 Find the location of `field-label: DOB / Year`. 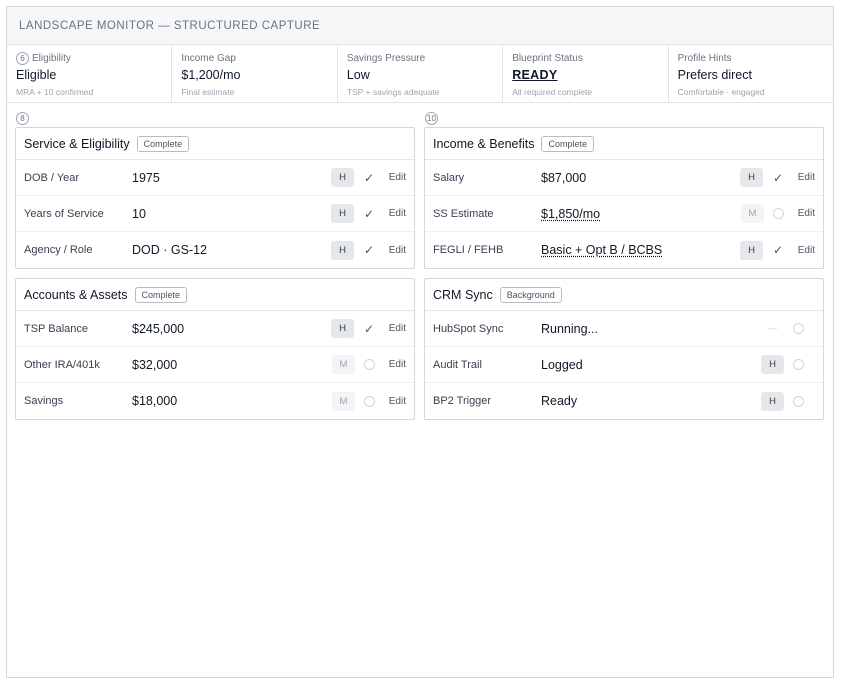

field-label: DOB / Year is located at coordinates (52, 177).